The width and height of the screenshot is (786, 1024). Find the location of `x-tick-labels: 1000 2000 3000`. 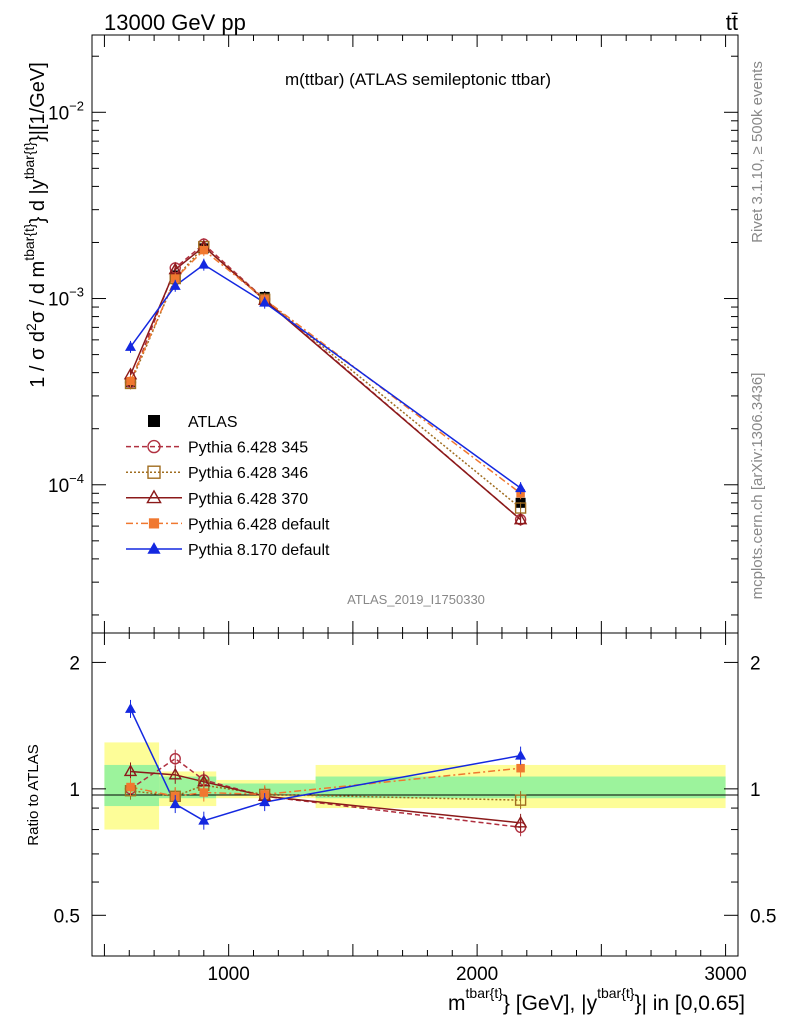

x-tick-labels: 1000 2000 3000 is located at coordinates (477, 974).